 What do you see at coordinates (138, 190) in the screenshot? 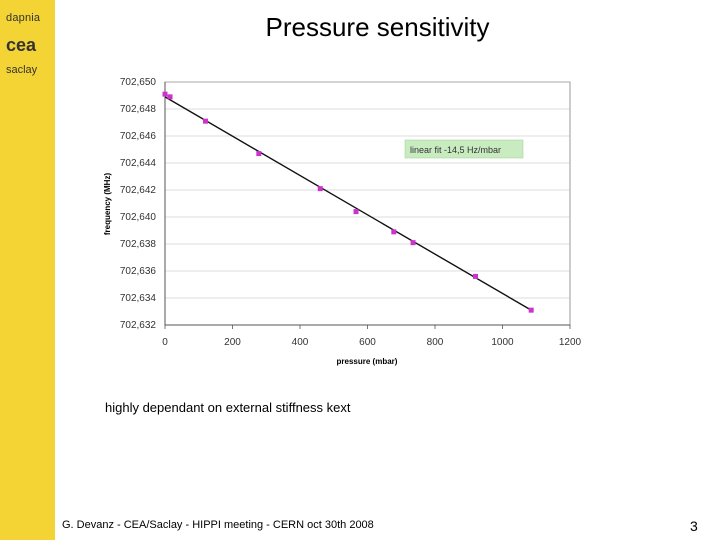
I see `y-tick-label: 702,642` at bounding box center [138, 190].